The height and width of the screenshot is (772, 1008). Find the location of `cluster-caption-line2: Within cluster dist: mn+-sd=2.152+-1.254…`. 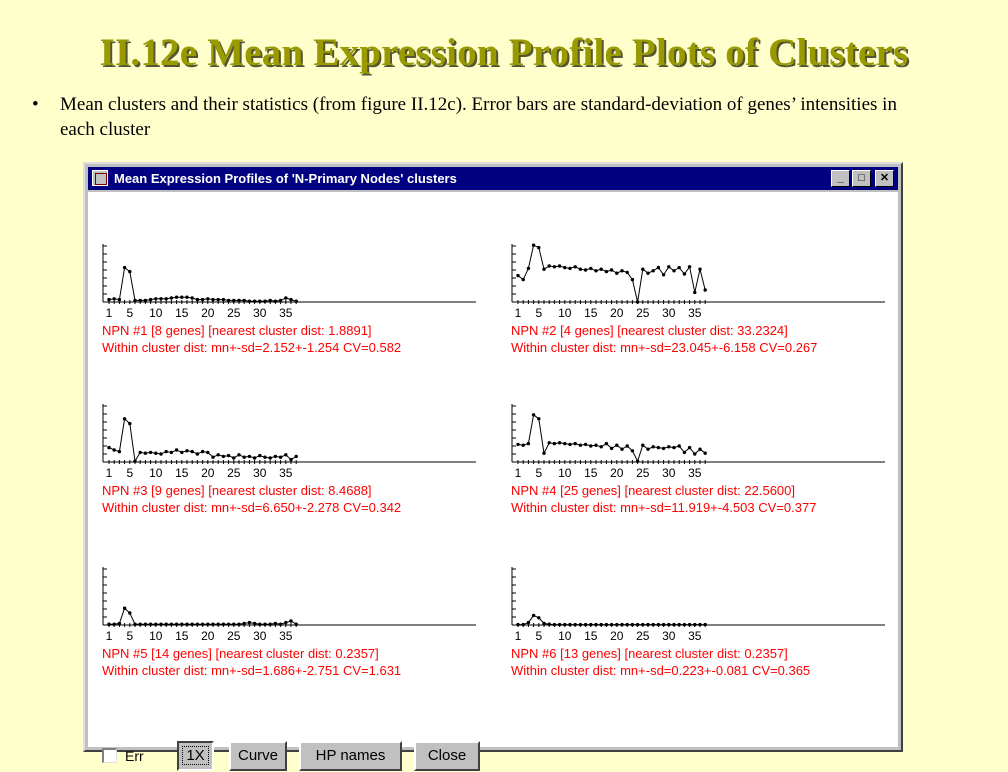

cluster-caption-line2: Within cluster dist: mn+-sd=2.152+-1.254… is located at coordinates (251, 347).